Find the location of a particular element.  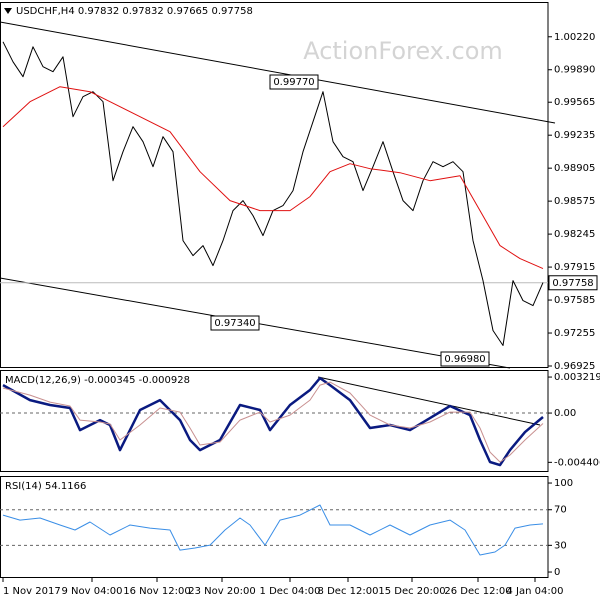

macd-trendline is located at coordinates (429, 401).